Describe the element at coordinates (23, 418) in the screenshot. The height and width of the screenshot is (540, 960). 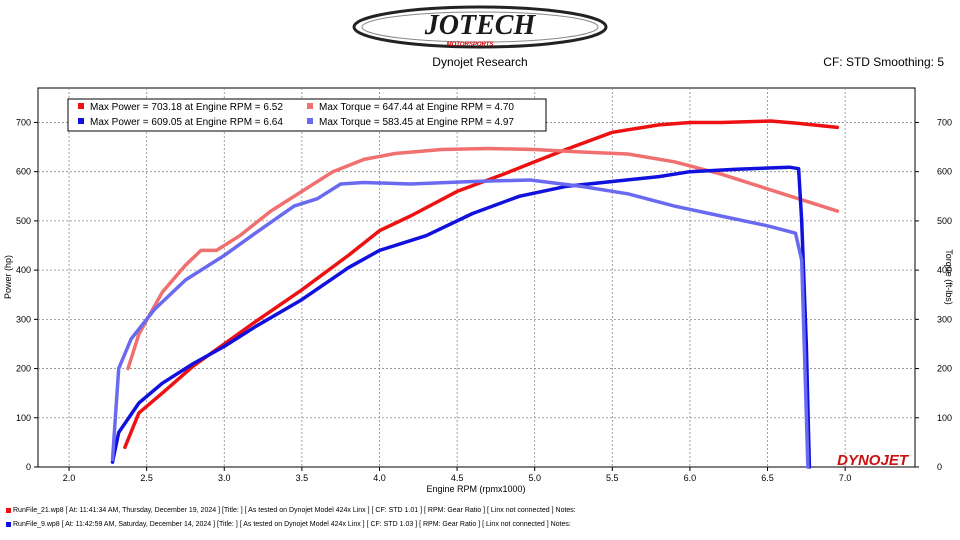
I see `y-tick-label: 100` at that location.